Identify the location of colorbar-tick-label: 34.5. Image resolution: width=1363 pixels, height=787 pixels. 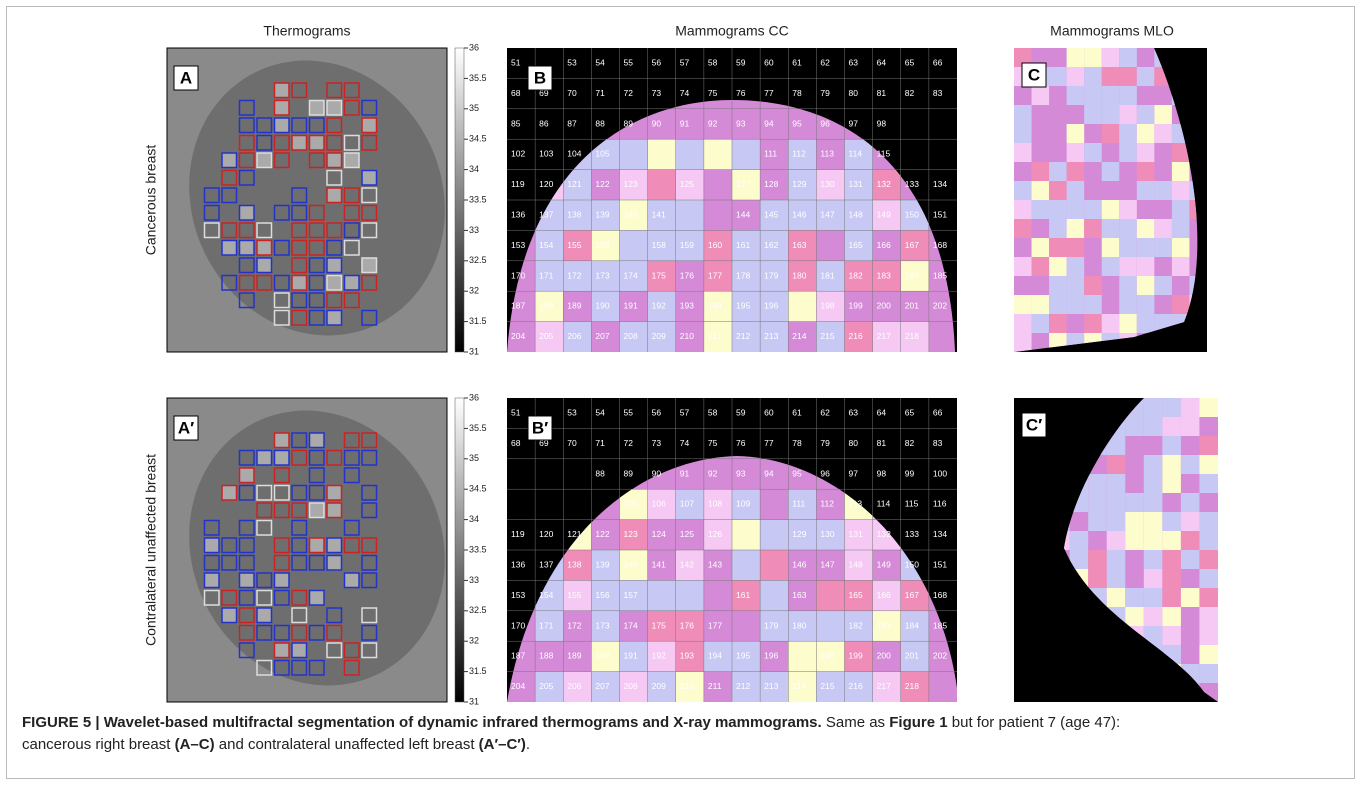
(478, 489).